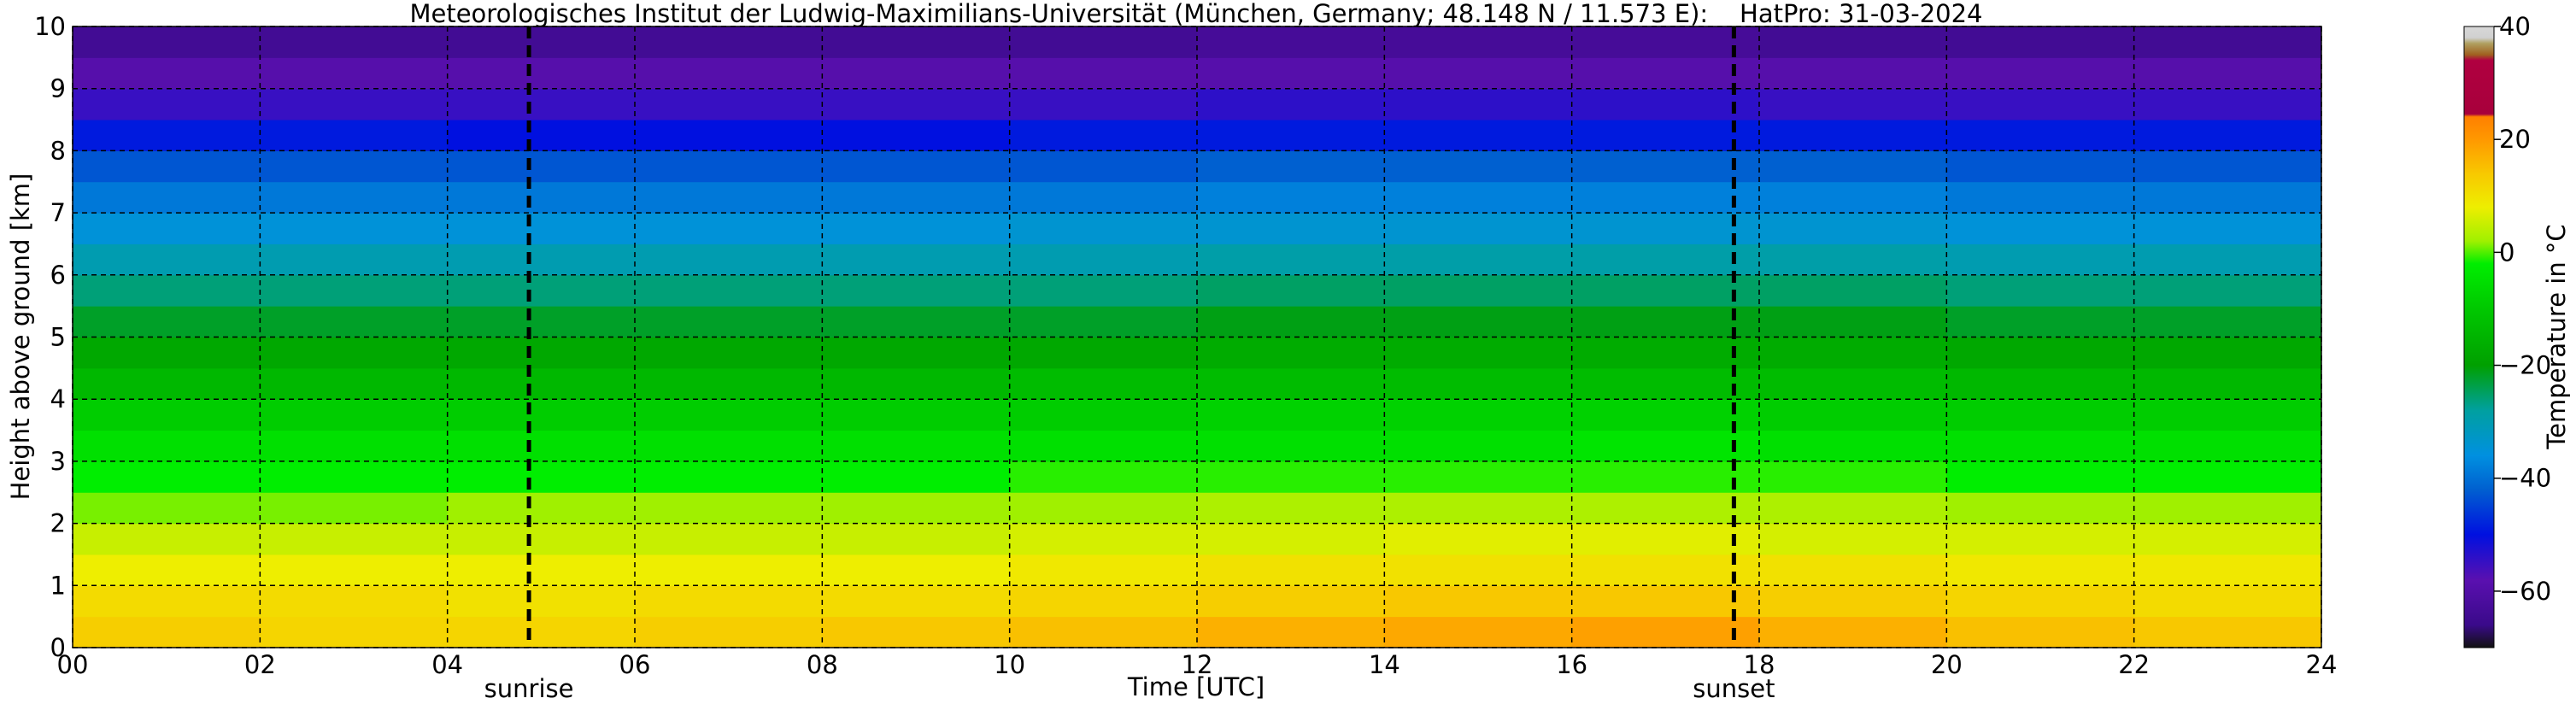 The height and width of the screenshot is (704, 2576). What do you see at coordinates (58, 212) in the screenshot?
I see `y-tick-label: 7` at bounding box center [58, 212].